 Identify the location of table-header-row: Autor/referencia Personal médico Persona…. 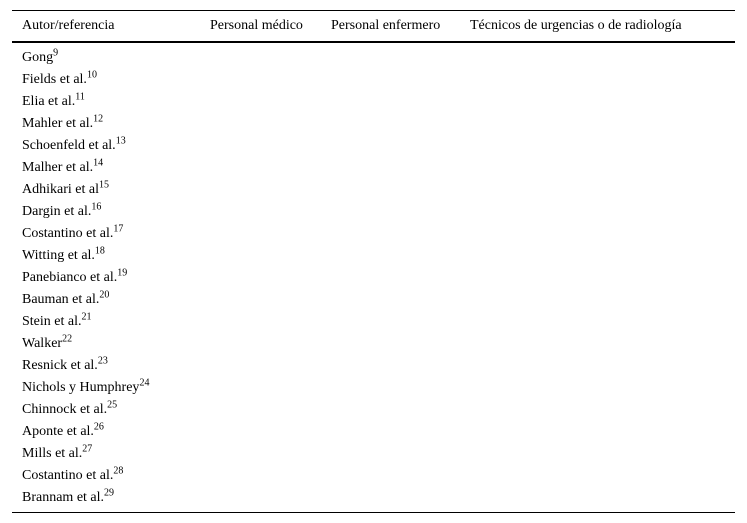
(373, 26).